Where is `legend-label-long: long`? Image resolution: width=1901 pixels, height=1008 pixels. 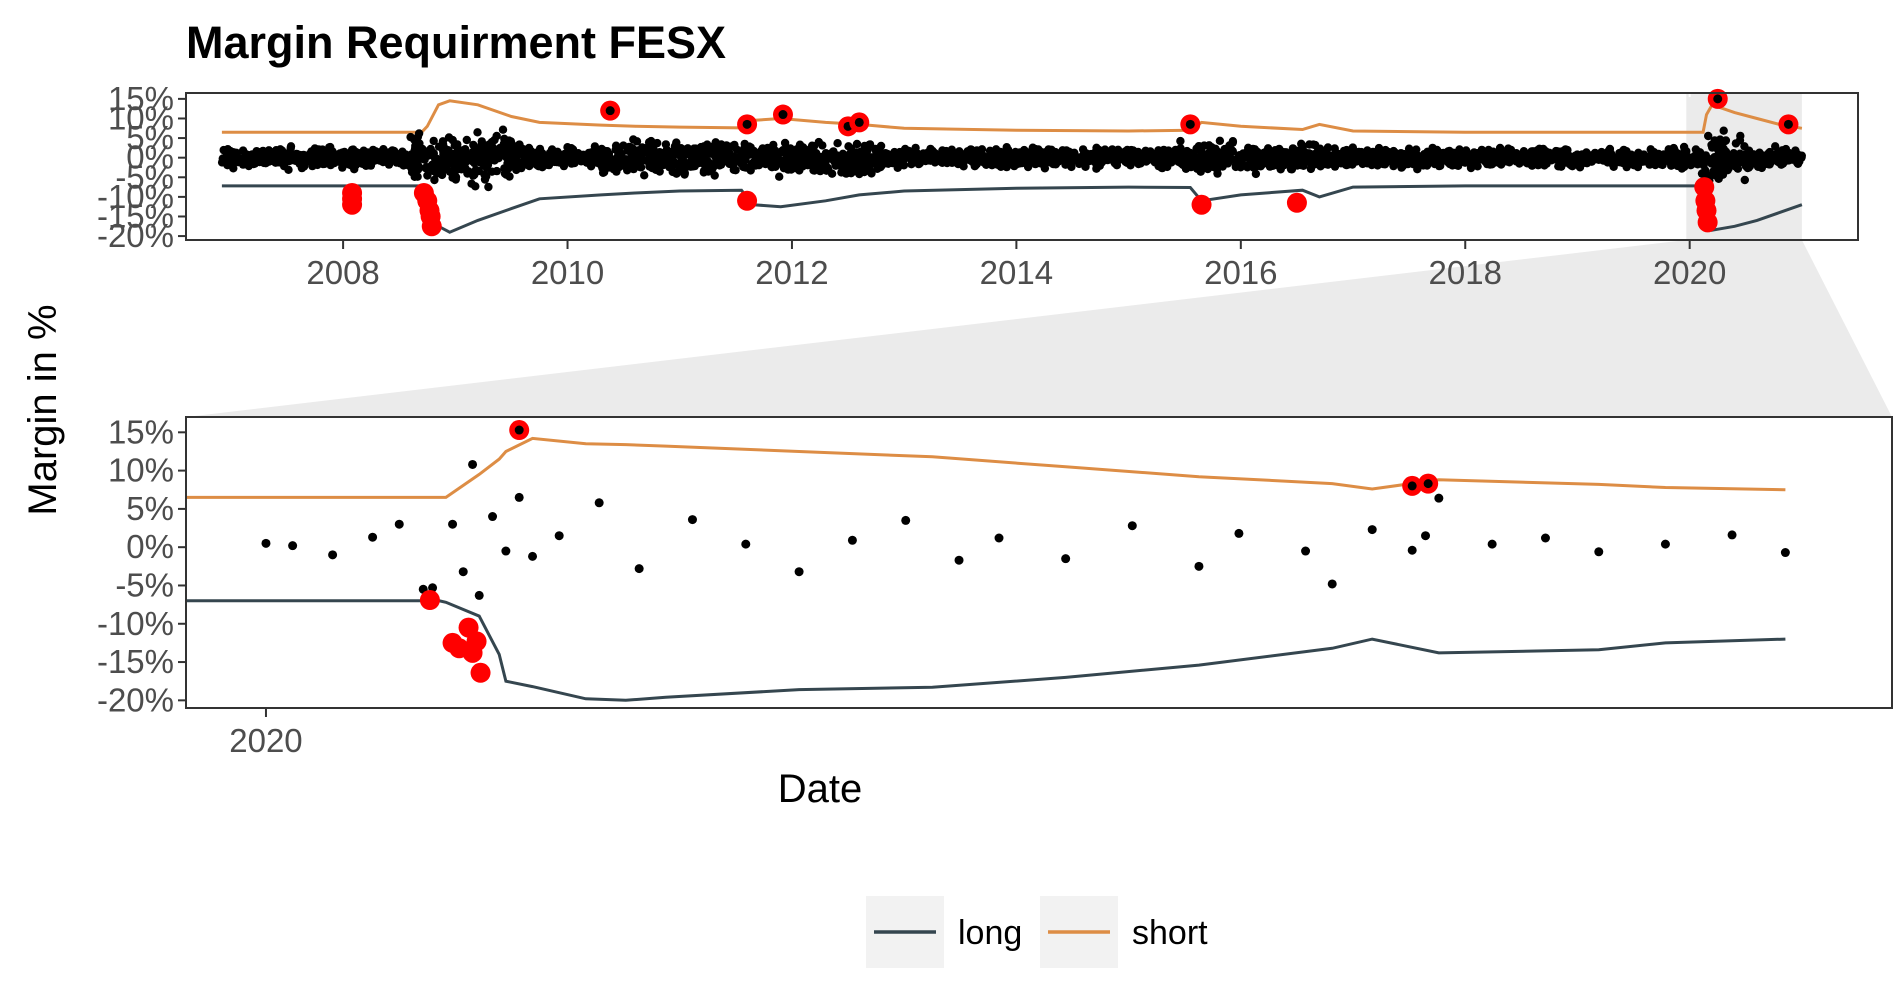 legend-label-long: long is located at coordinates (990, 933).